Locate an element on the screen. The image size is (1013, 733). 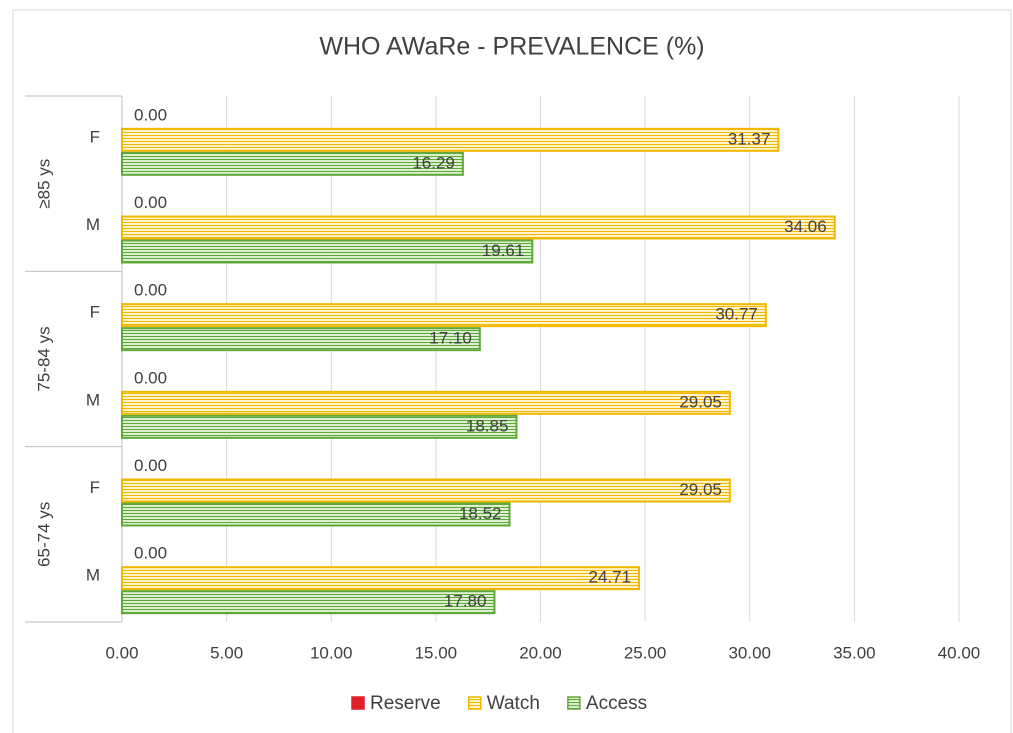
group-label: ≥85 ys is located at coordinates (43, 184).